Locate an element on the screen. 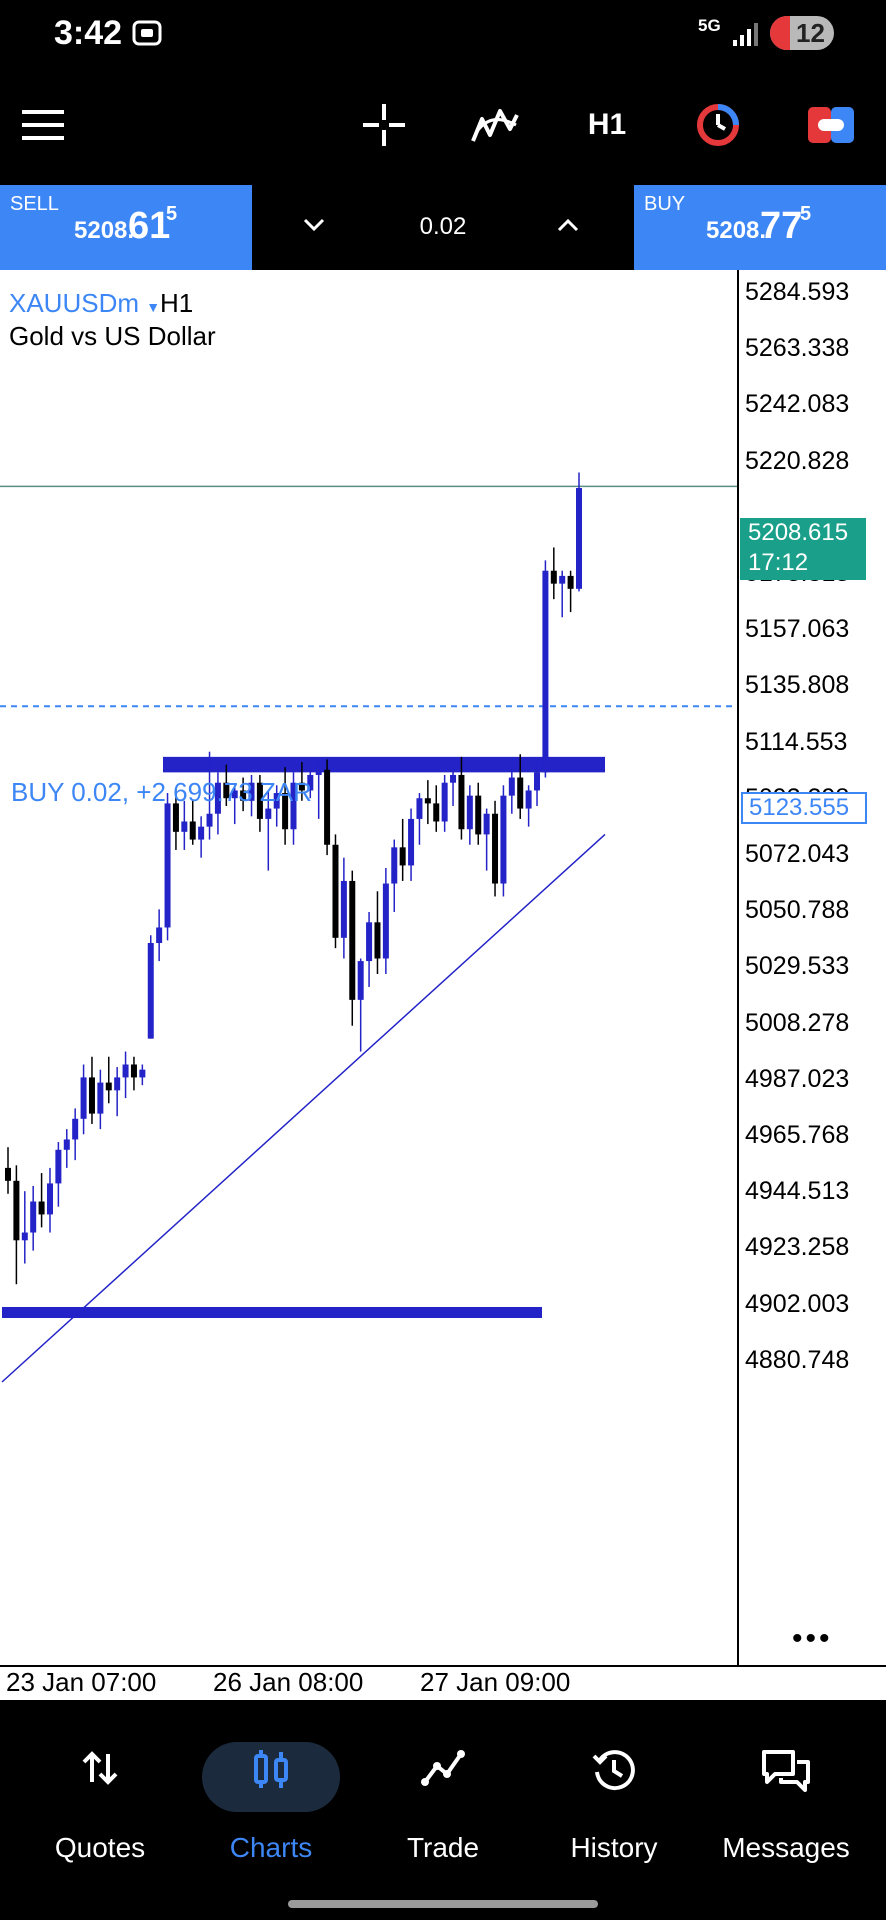 Image resolution: width=886 pixels, height=1920 pixels. nav-charts-label: Charts is located at coordinates (271, 1847).